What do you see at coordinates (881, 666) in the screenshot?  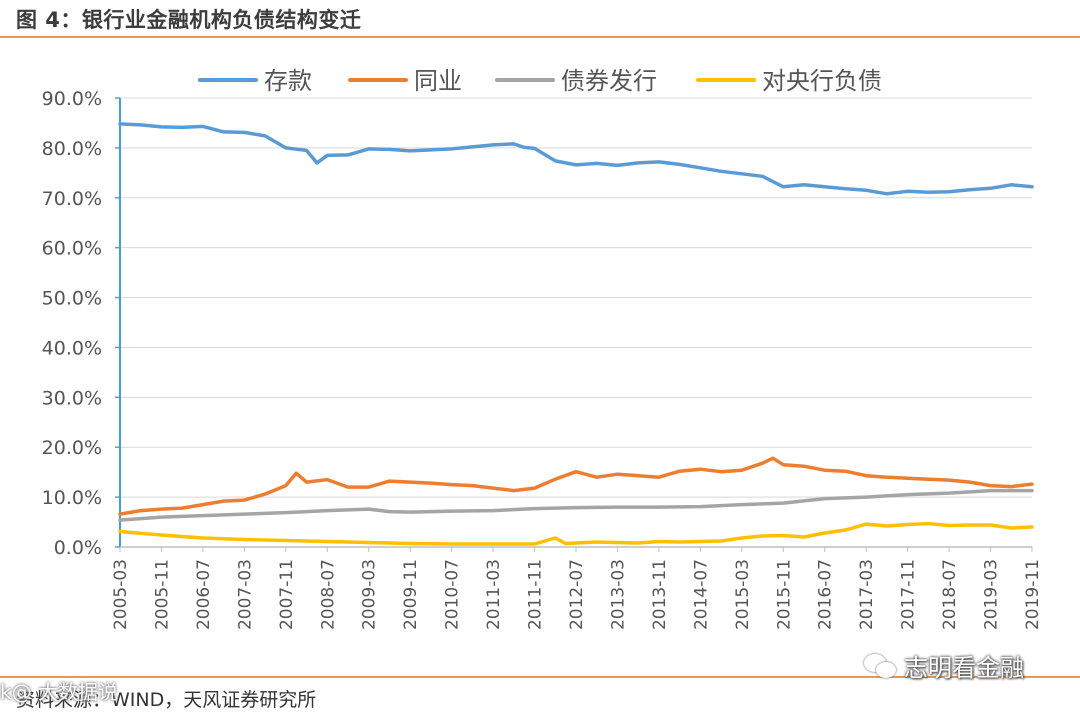 I see `wechat-icon` at bounding box center [881, 666].